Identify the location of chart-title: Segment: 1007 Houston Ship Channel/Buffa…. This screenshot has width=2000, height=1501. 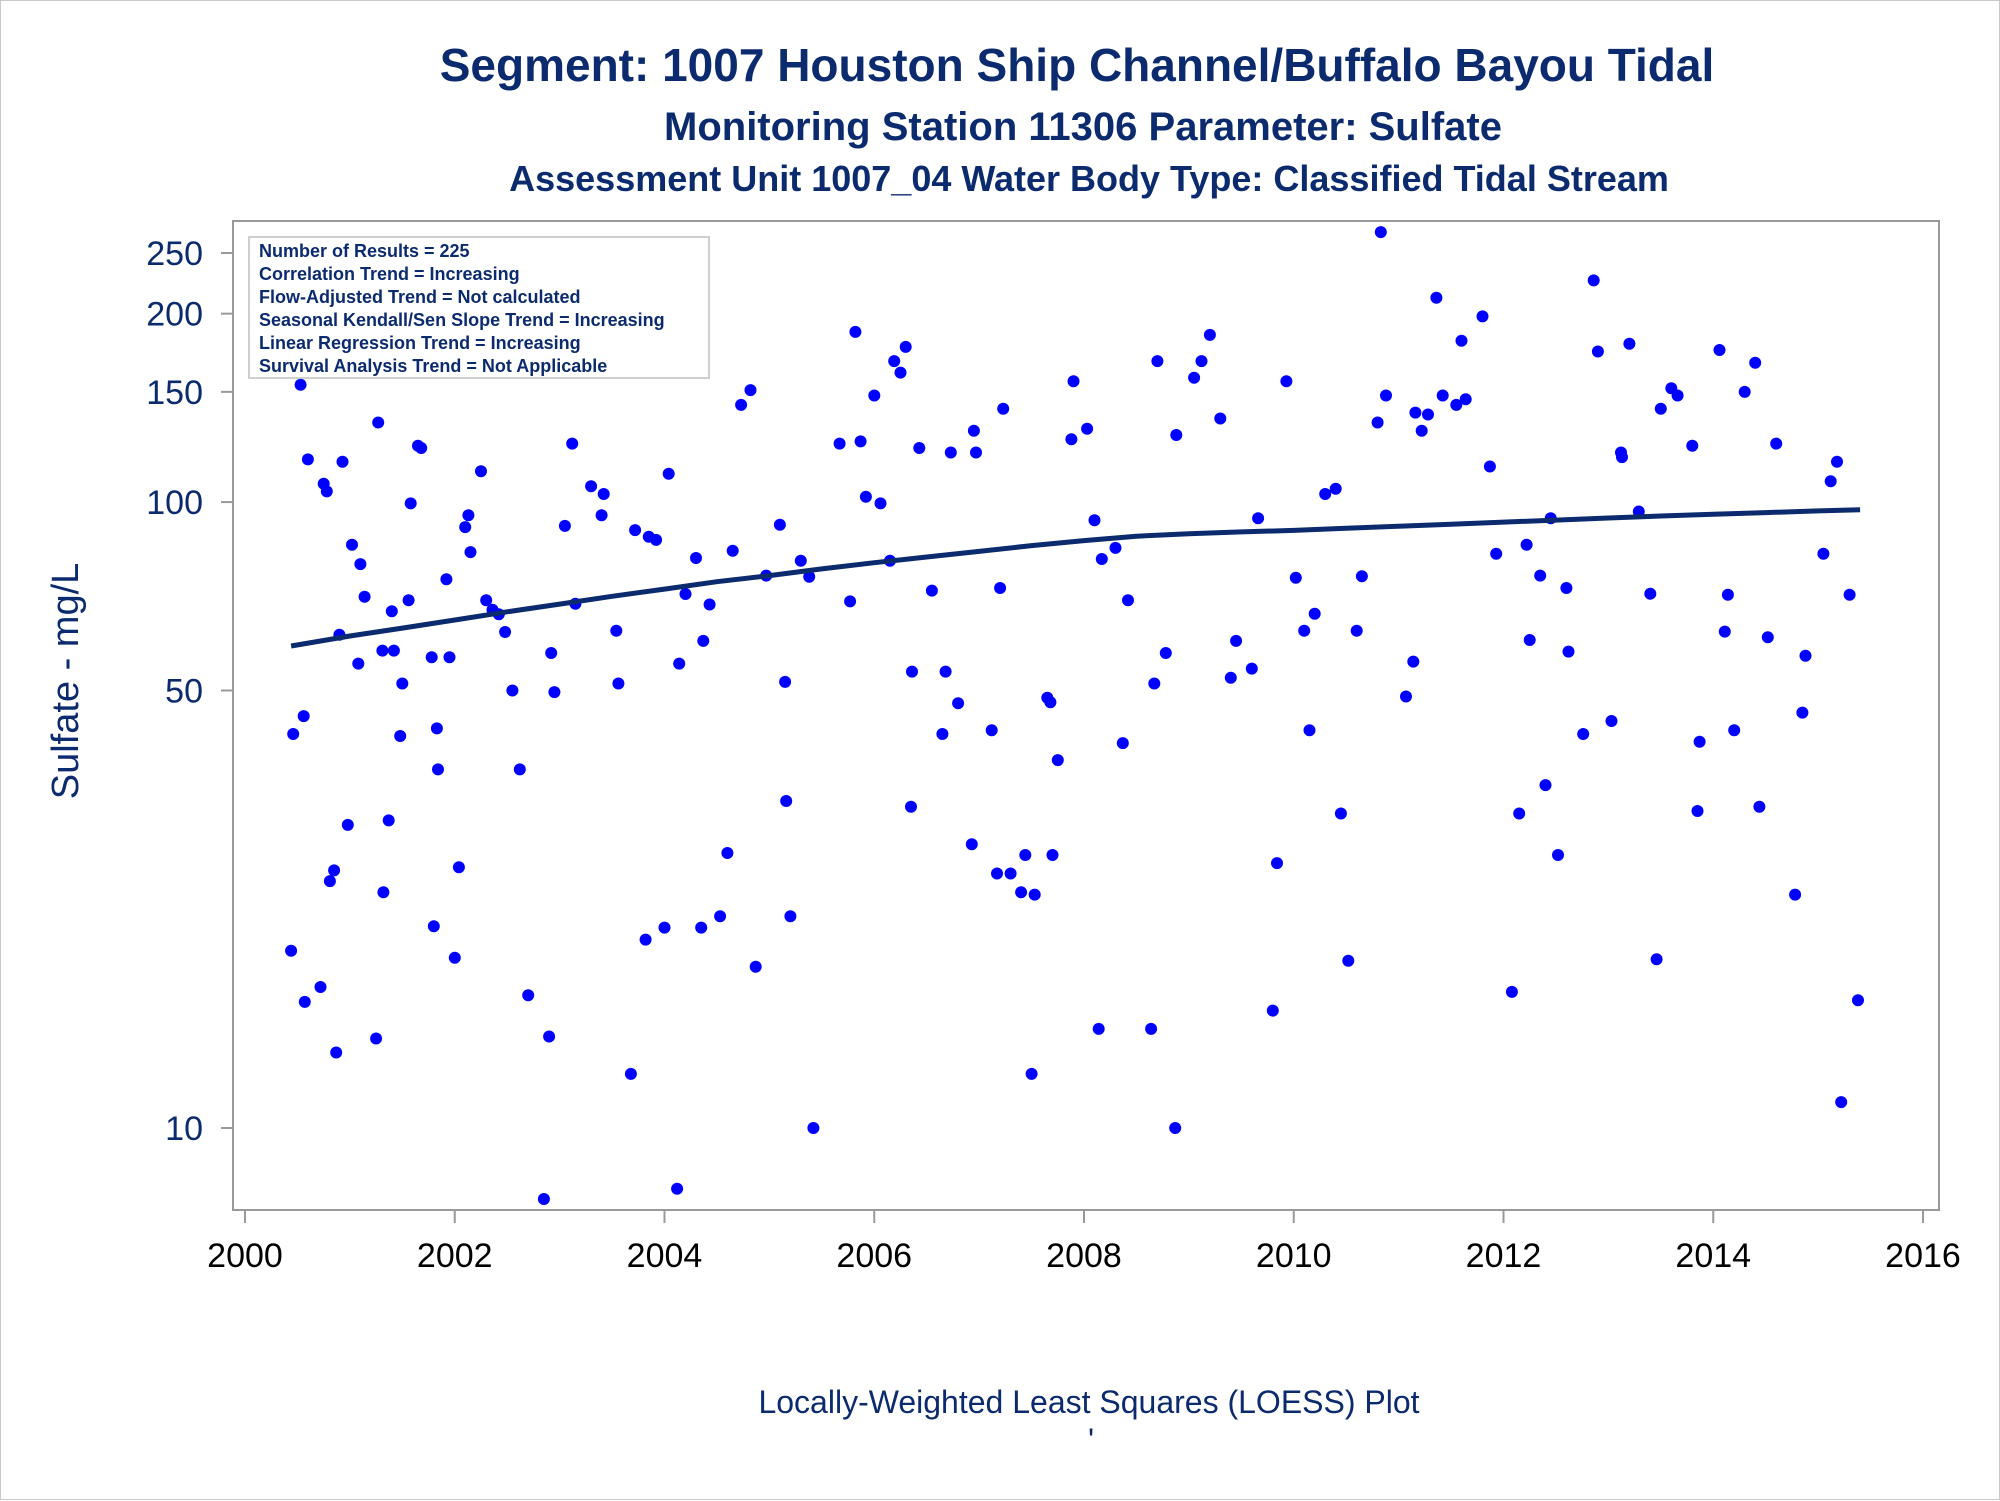
(1077, 65).